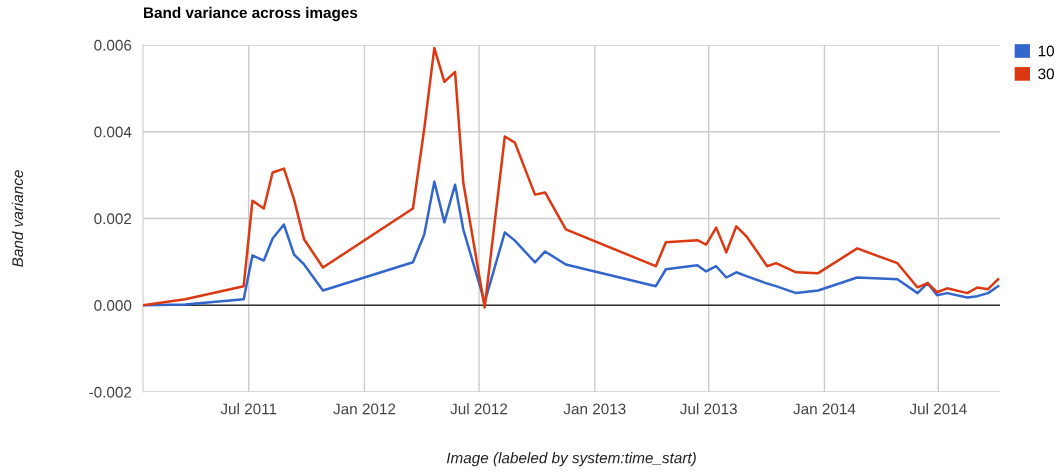 The height and width of the screenshot is (474, 1057). What do you see at coordinates (708, 409) in the screenshot?
I see `x-tick-label: Jul 2013` at bounding box center [708, 409].